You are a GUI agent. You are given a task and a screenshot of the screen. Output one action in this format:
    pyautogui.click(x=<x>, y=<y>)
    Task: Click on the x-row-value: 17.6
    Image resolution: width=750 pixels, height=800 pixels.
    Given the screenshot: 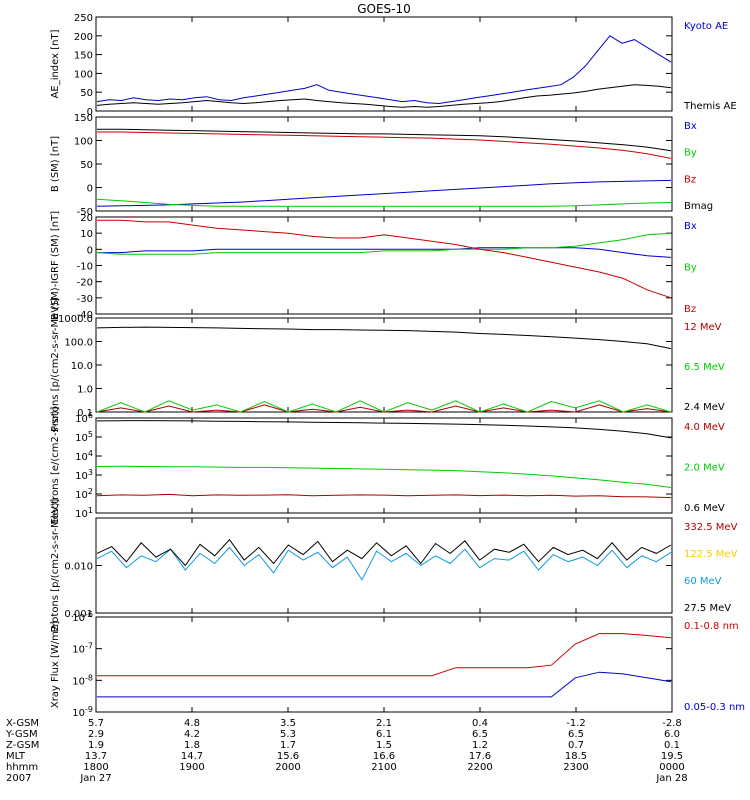 What is the action you would take?
    pyautogui.click(x=480, y=756)
    